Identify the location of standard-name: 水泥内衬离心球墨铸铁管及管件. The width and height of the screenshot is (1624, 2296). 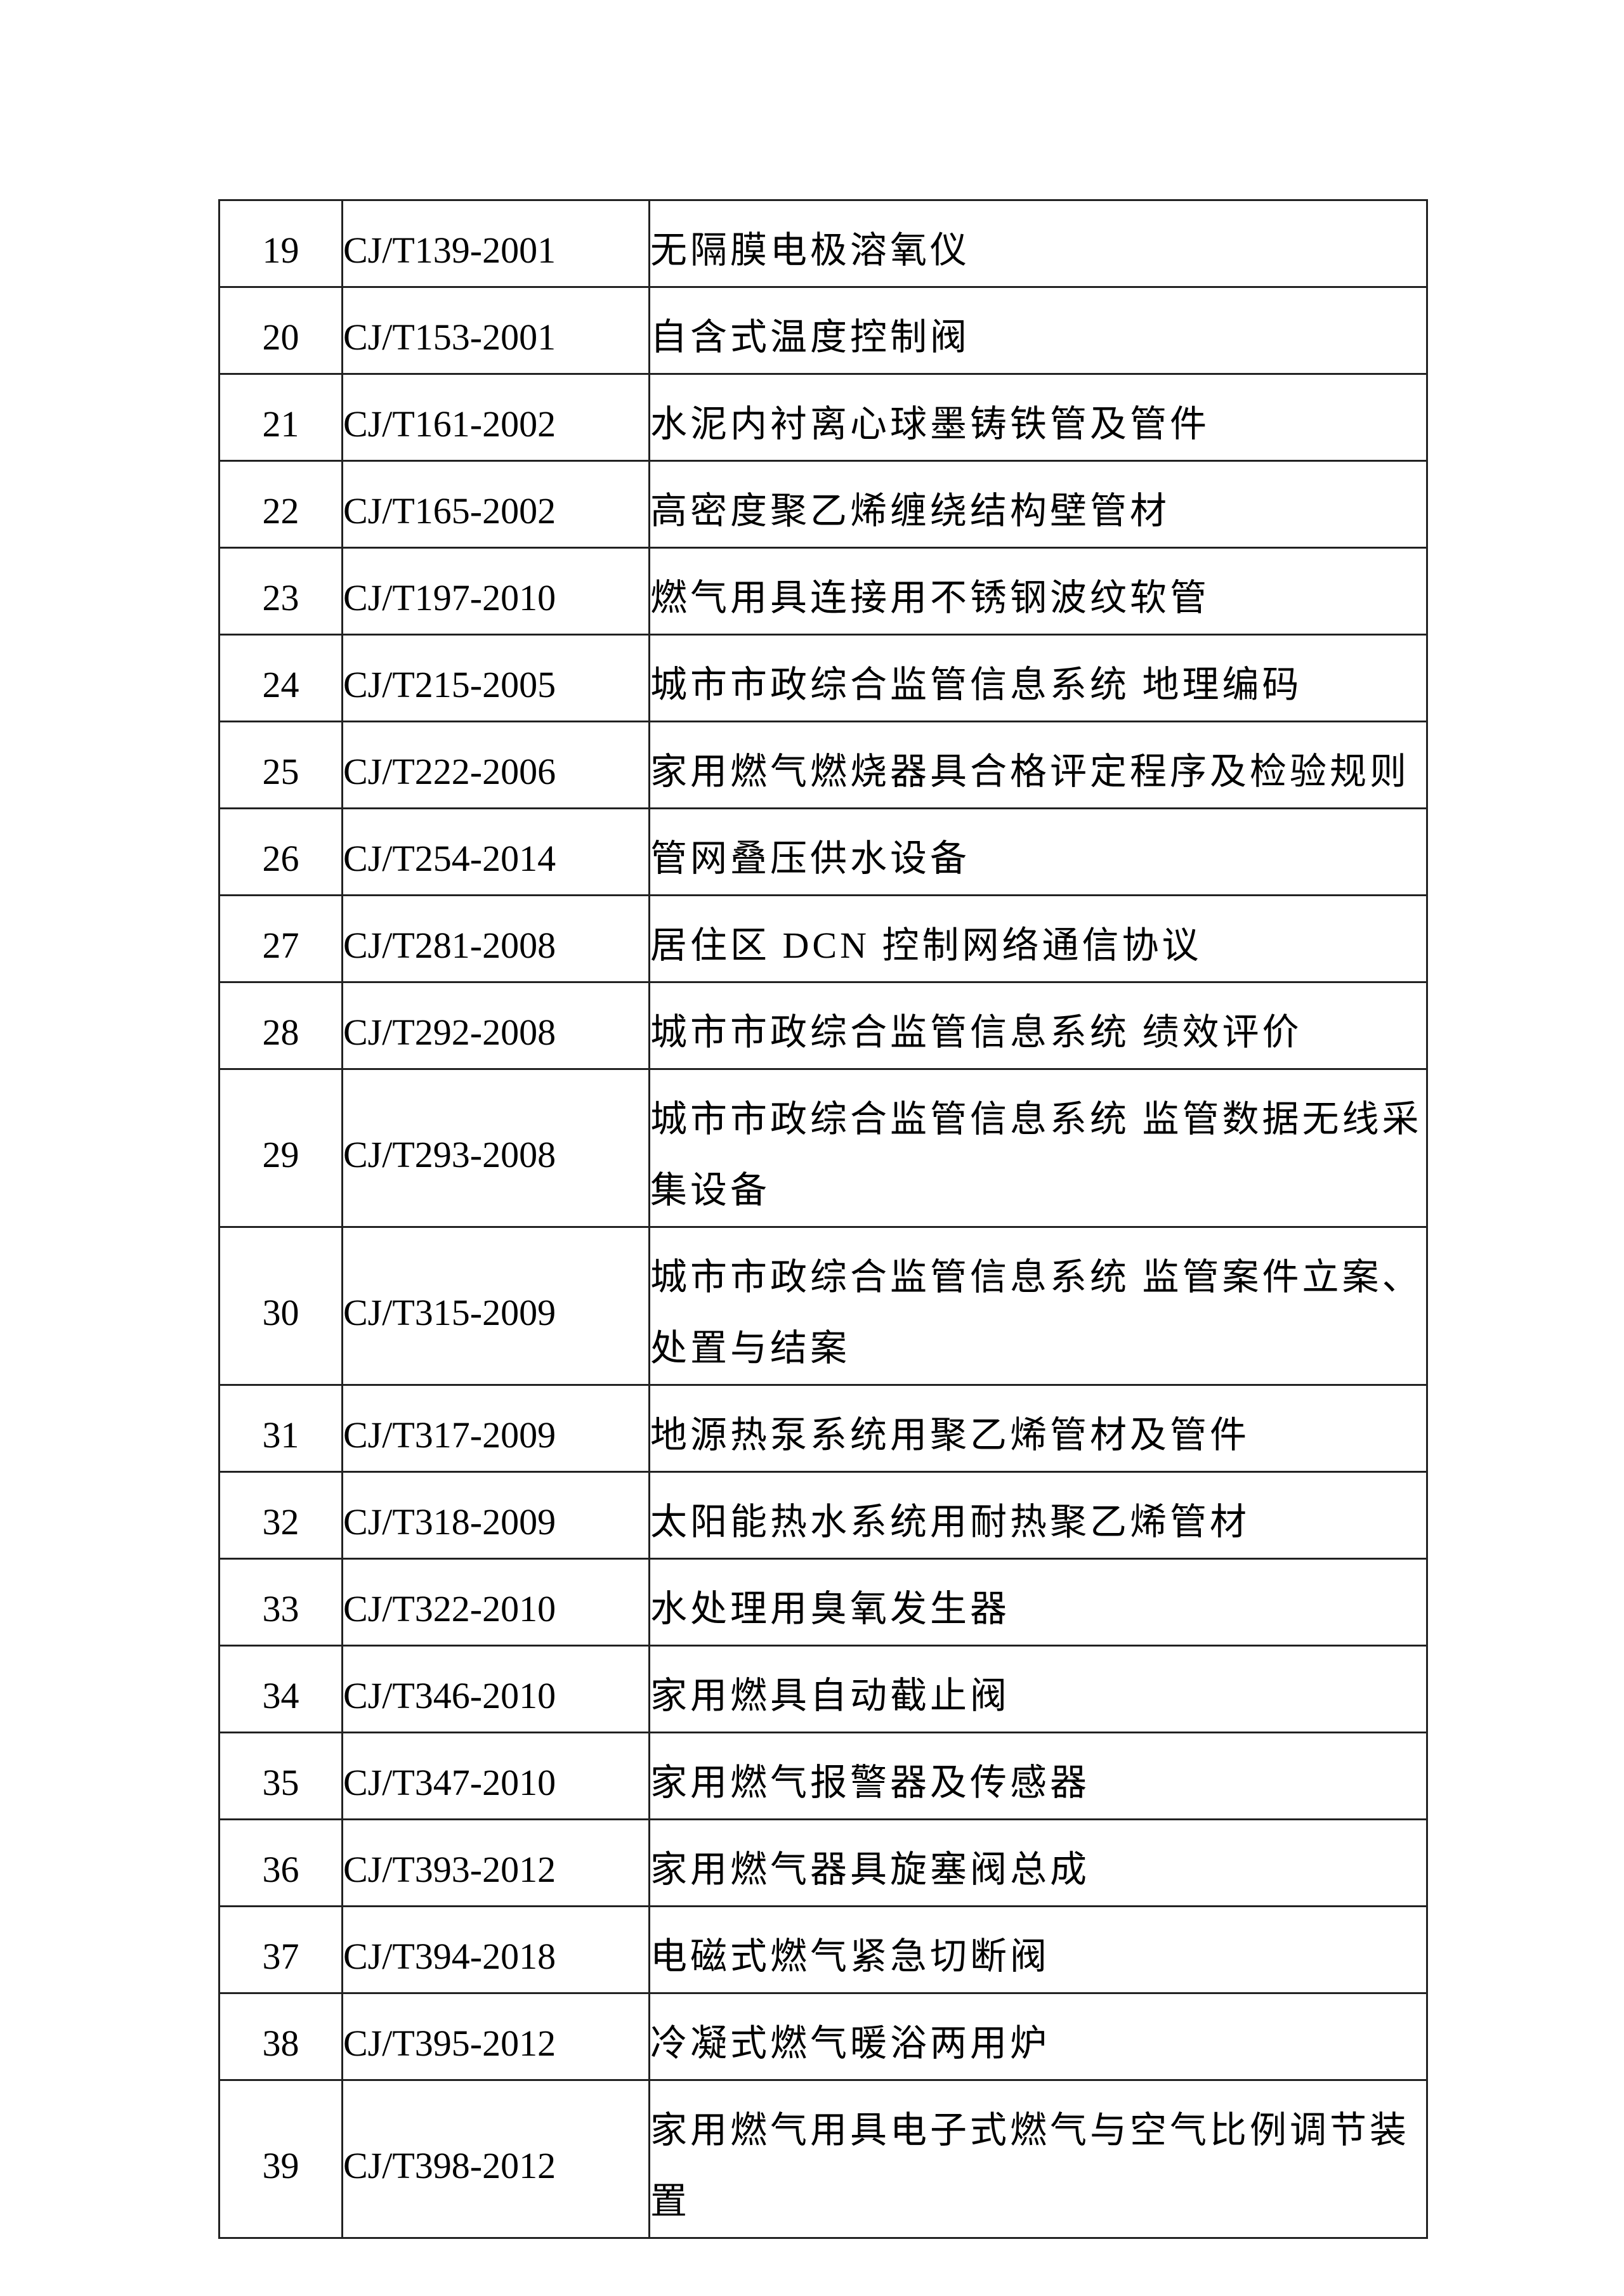
(1038, 417).